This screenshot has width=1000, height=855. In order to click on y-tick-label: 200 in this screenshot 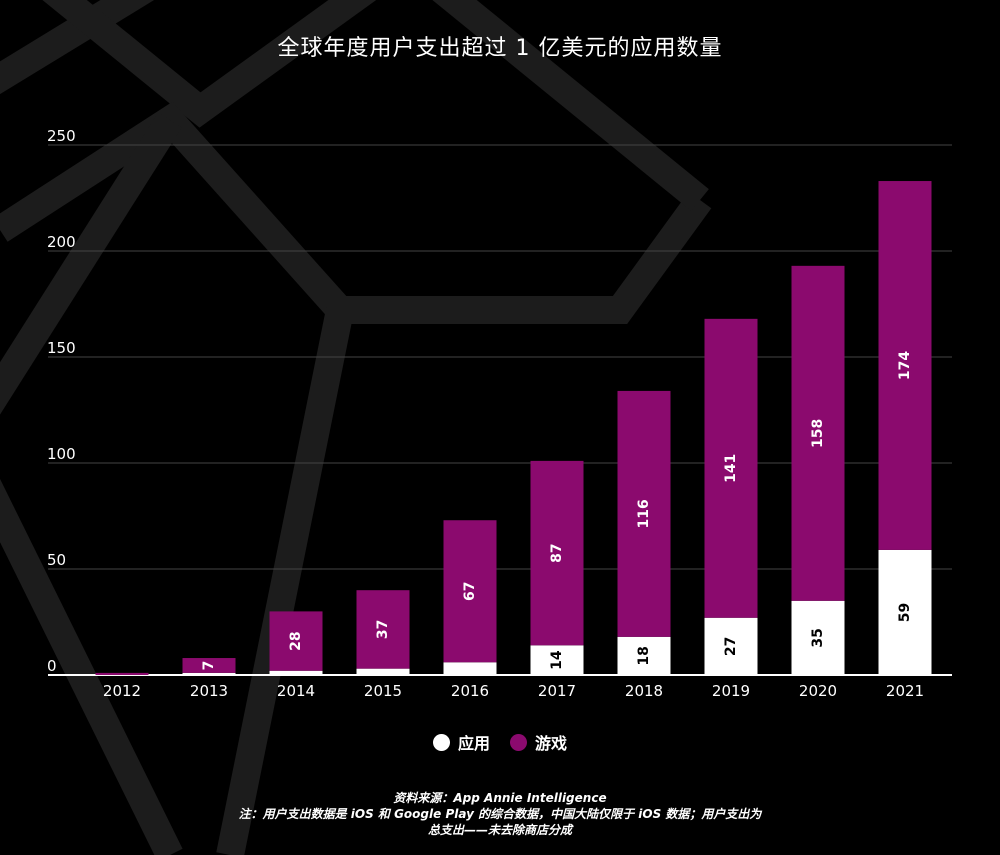, I will do `click(61, 242)`.